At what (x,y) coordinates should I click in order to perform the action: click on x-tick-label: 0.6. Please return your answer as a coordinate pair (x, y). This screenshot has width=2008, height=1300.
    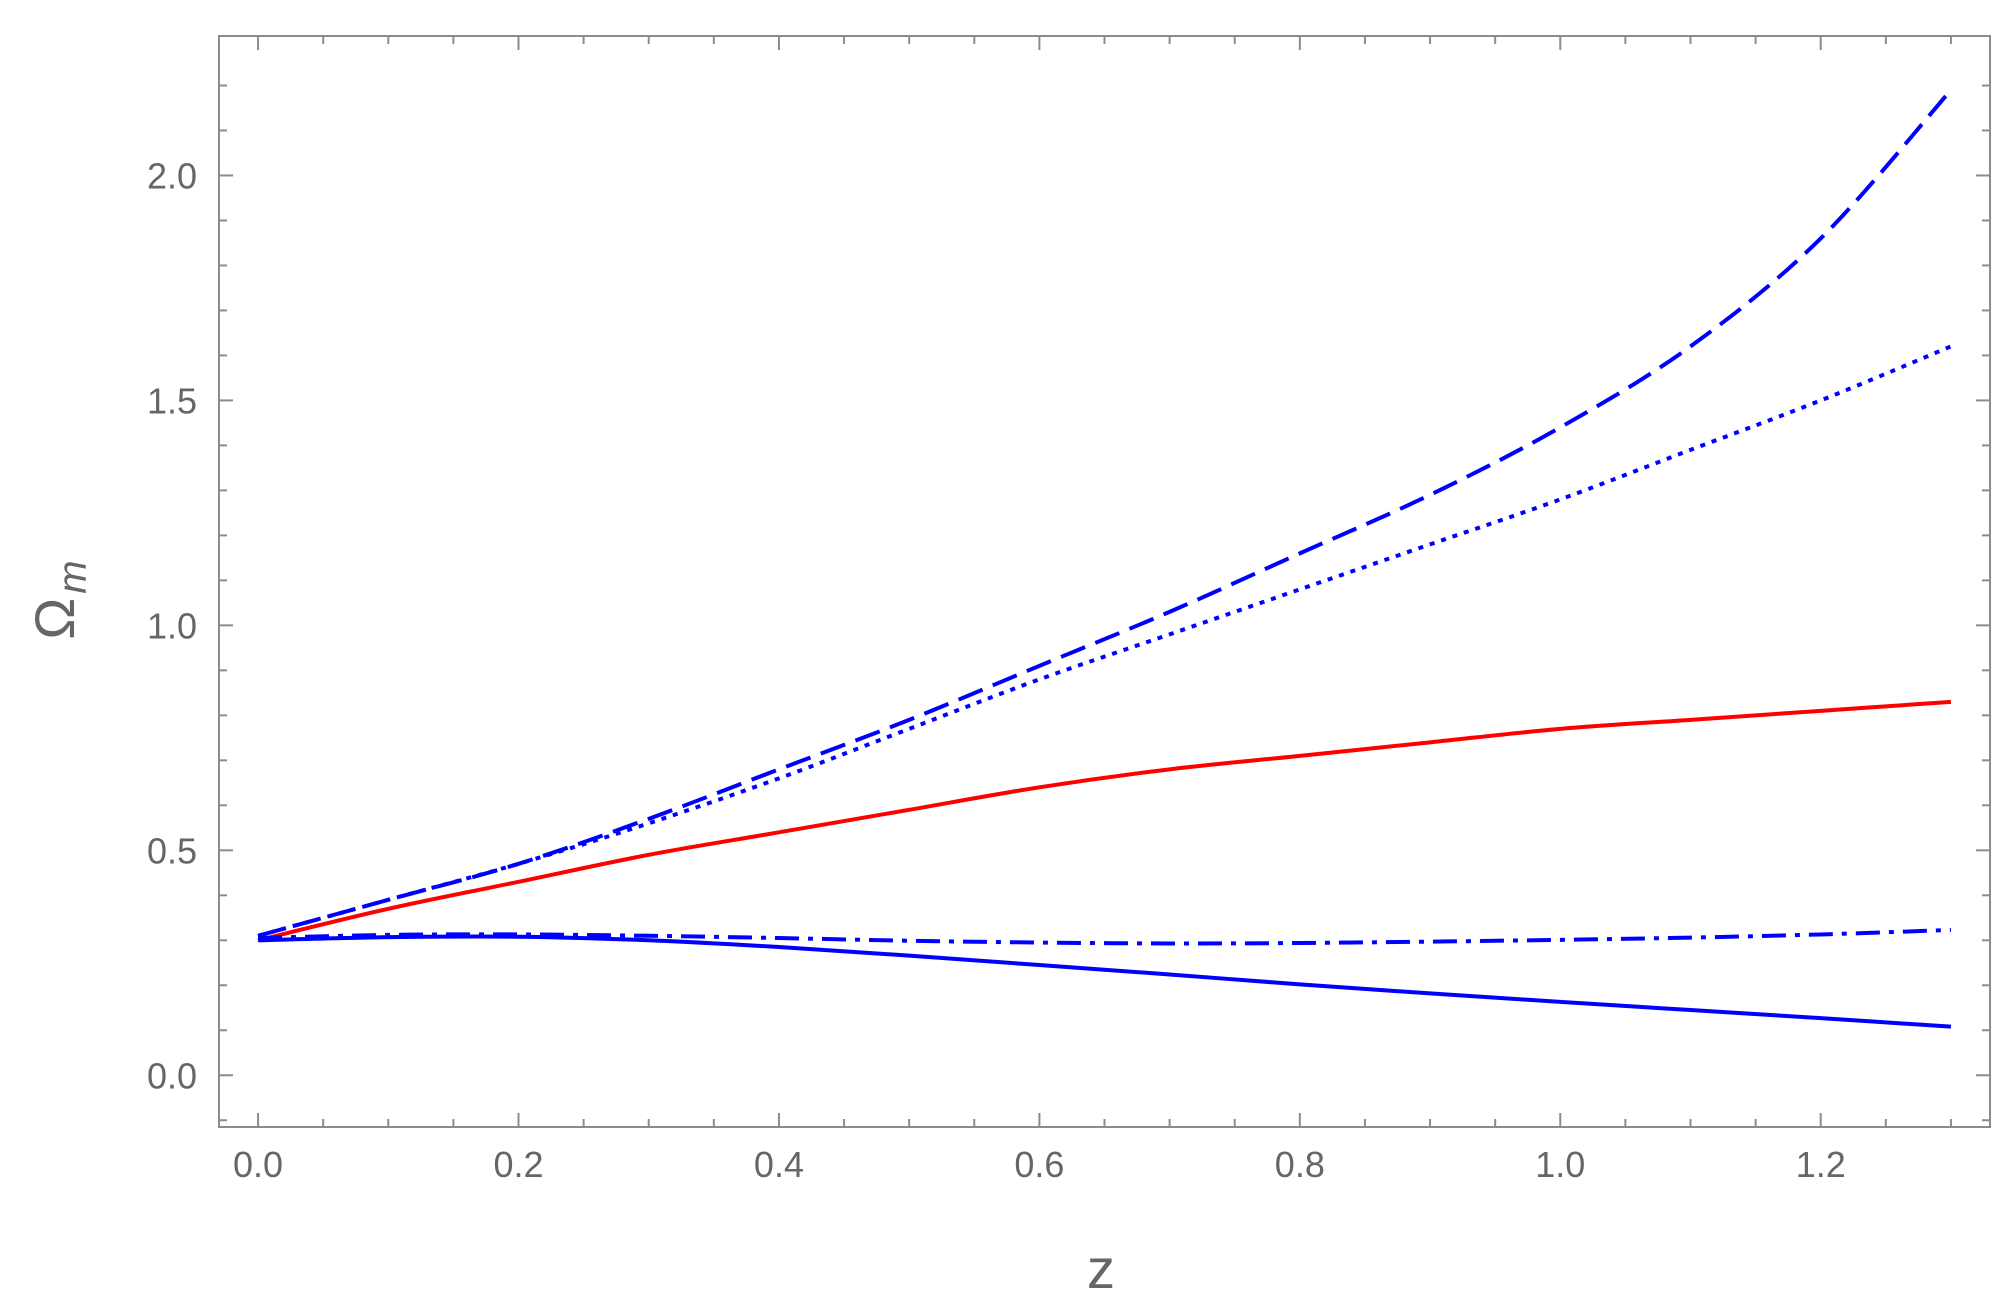
    Looking at the image, I should click on (1039, 1164).